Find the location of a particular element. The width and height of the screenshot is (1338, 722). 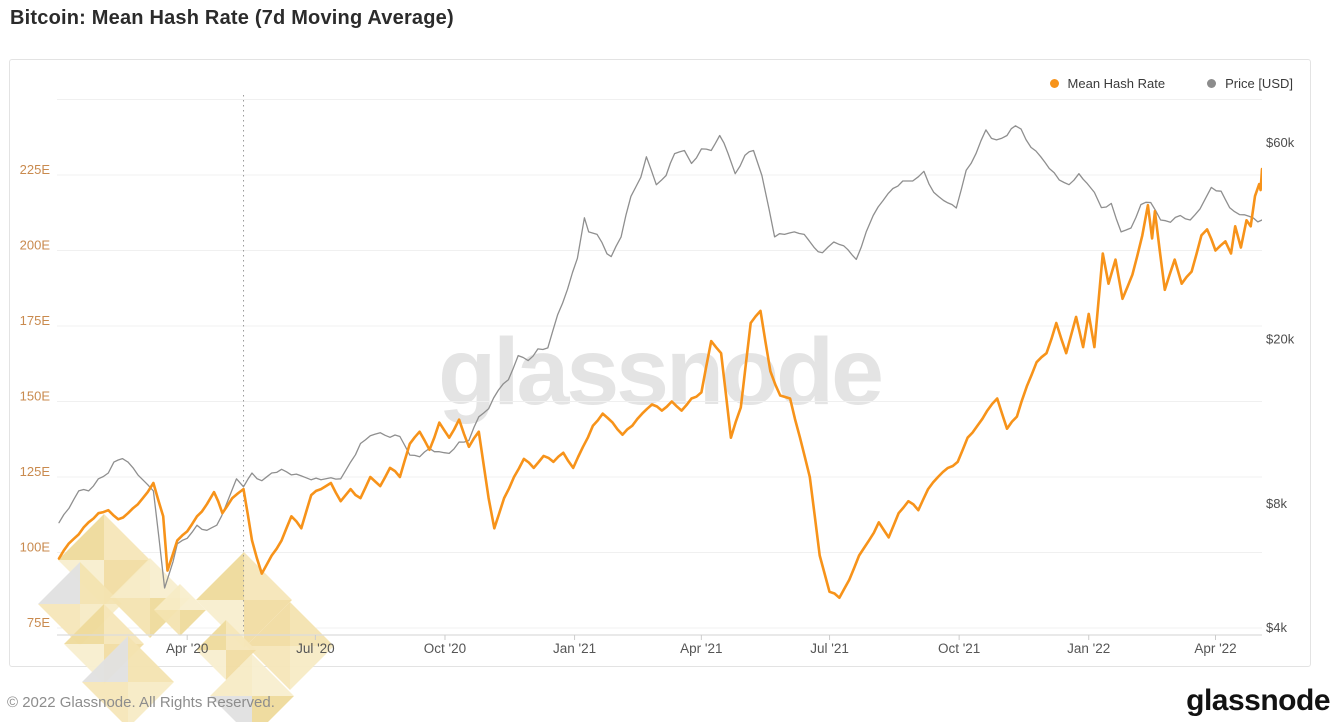

x-axis-tick-label: Jan '22 is located at coordinates (1088, 648).